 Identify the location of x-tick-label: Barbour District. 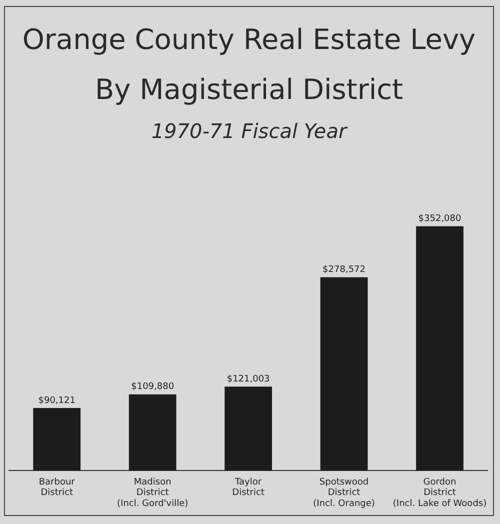
(57, 487).